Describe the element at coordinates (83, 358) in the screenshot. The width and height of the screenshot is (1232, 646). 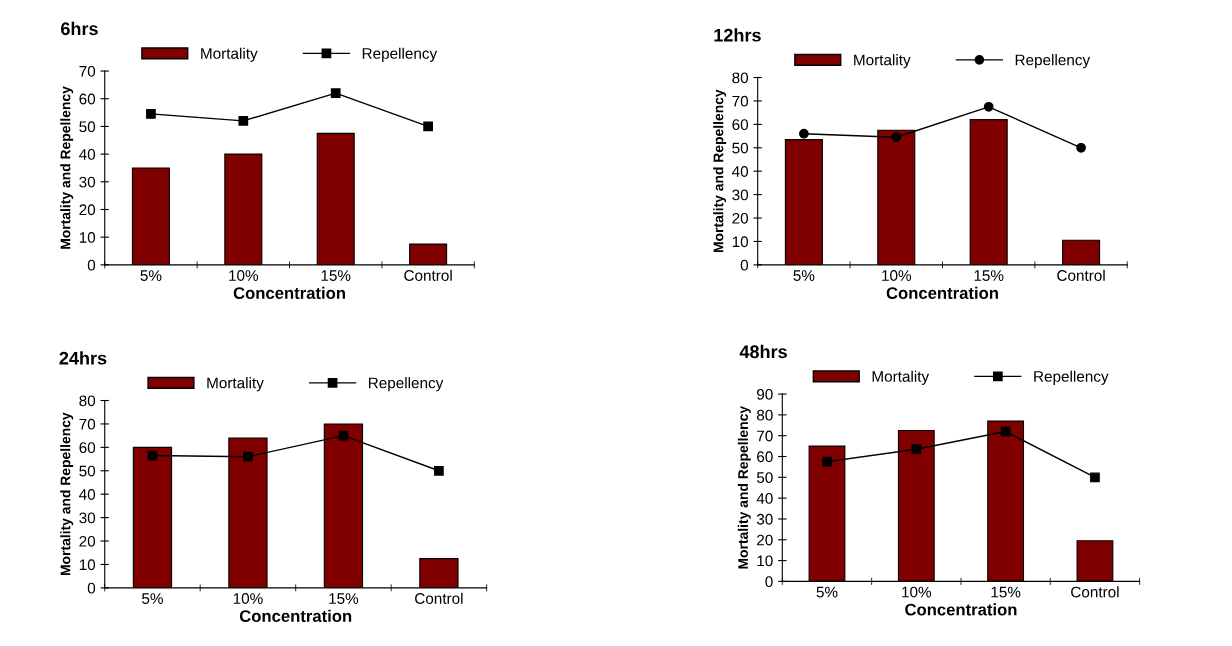
I see `chart-title: 24hrs` at that location.